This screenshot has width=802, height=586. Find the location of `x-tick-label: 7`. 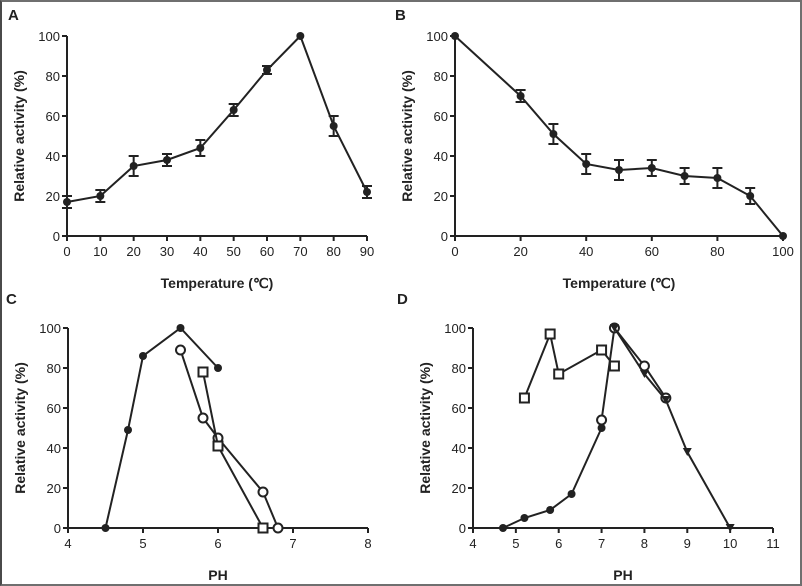

x-tick-label: 7 is located at coordinates (601, 543).